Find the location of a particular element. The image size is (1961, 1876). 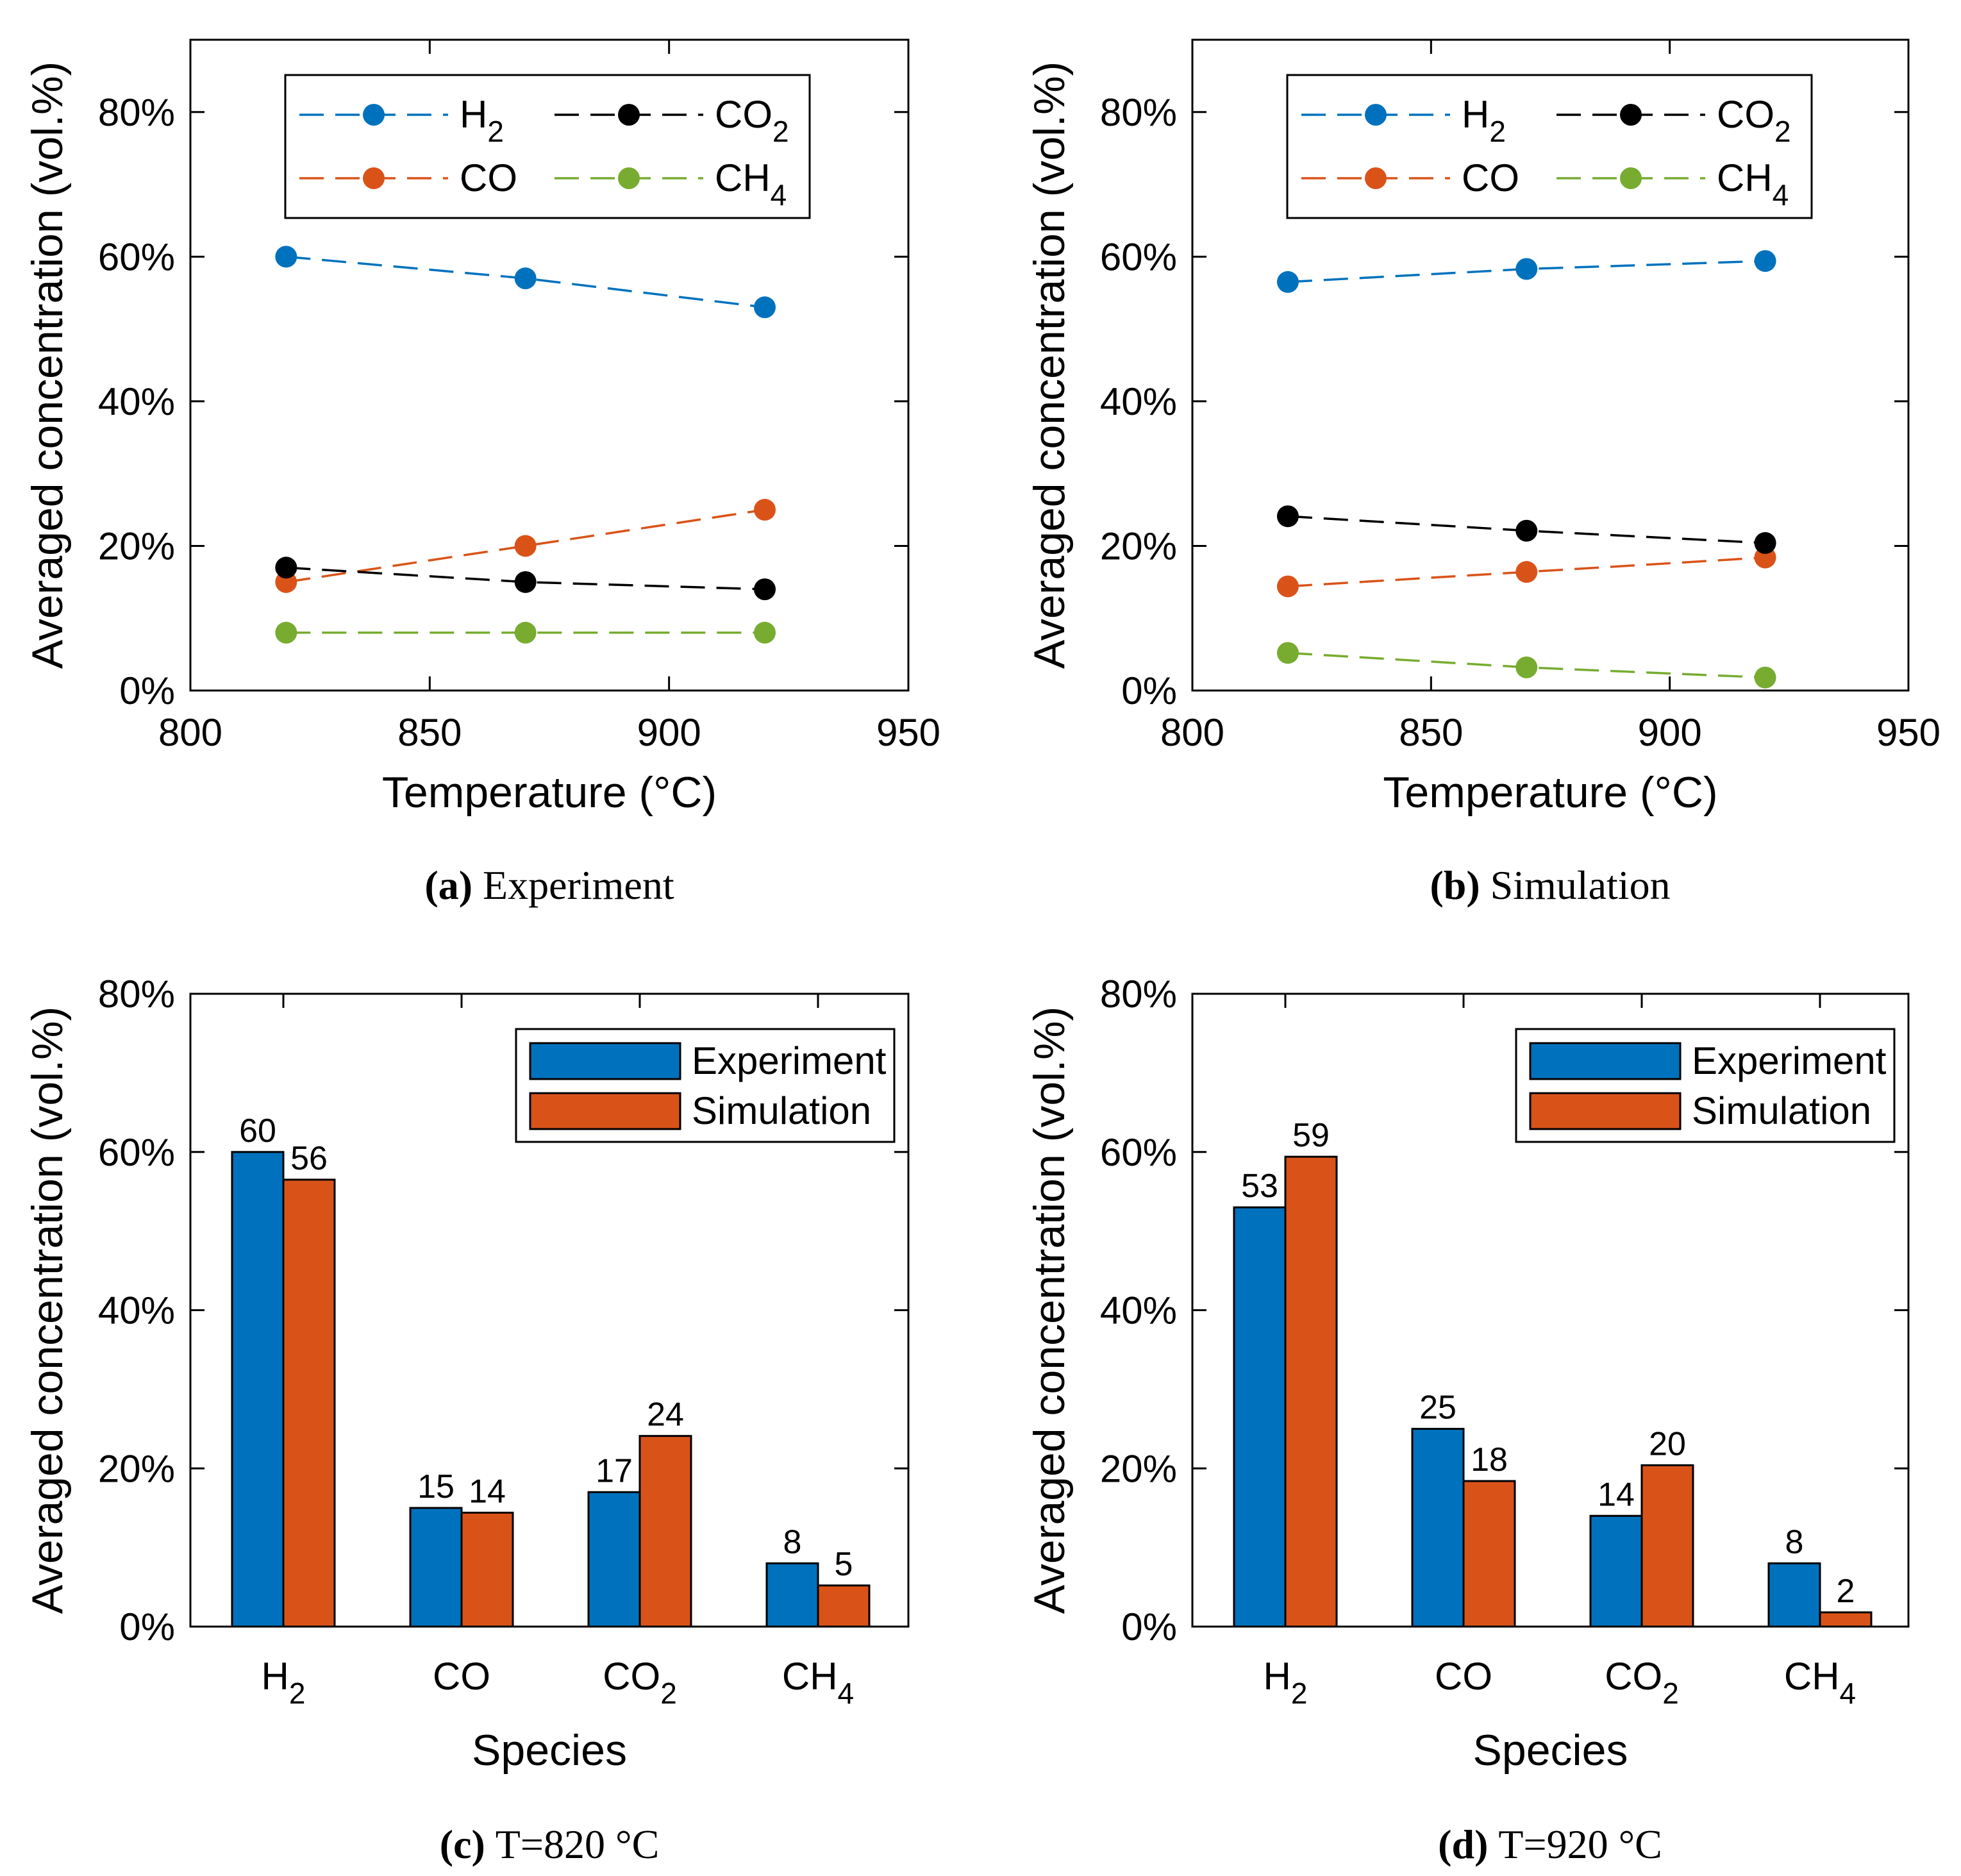

x-tick-label: 900 is located at coordinates (1670, 732).